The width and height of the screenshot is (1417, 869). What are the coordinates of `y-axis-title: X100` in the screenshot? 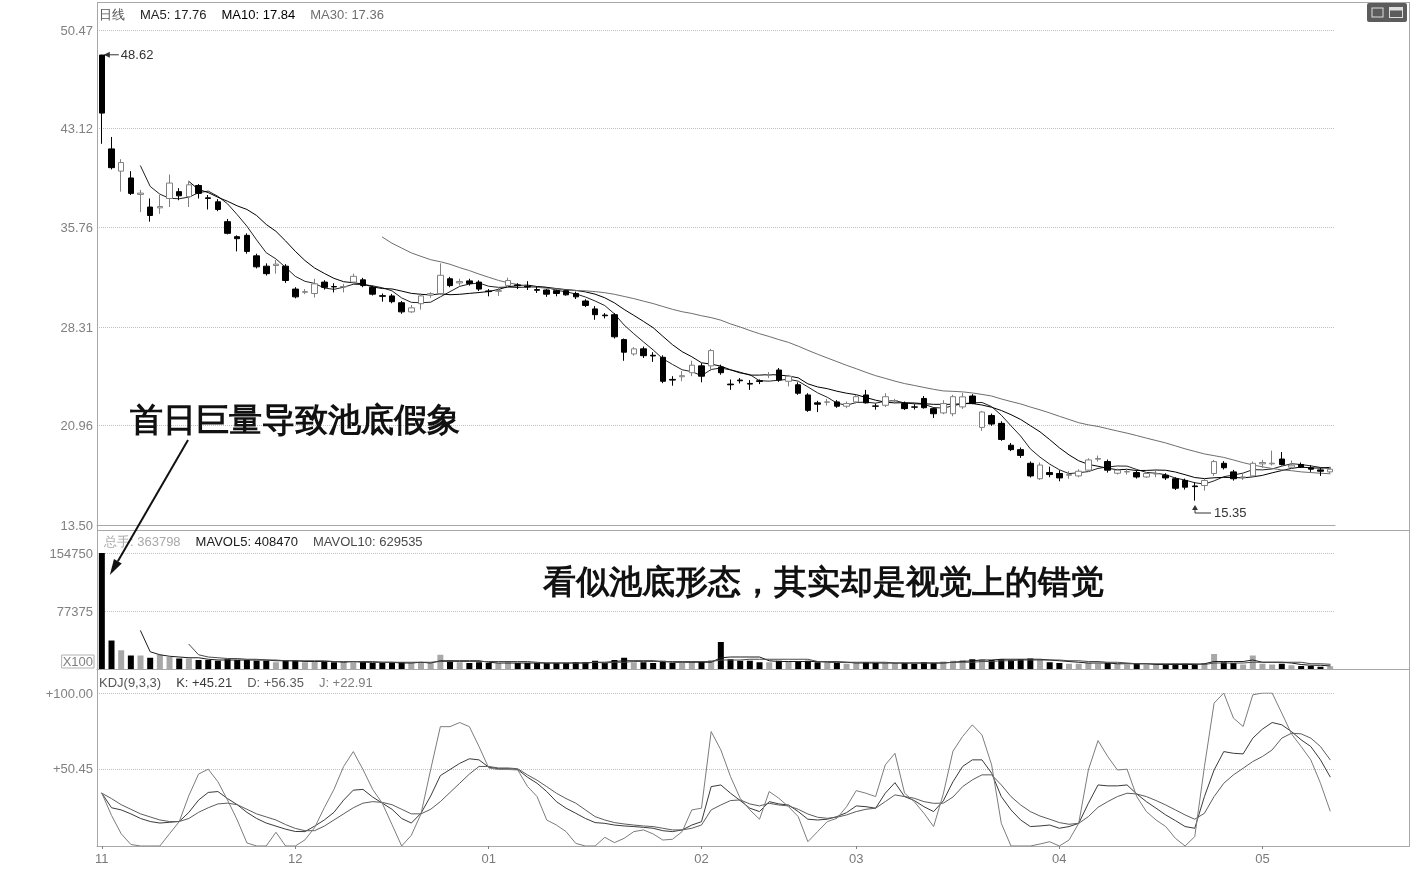 It's located at (77, 661).